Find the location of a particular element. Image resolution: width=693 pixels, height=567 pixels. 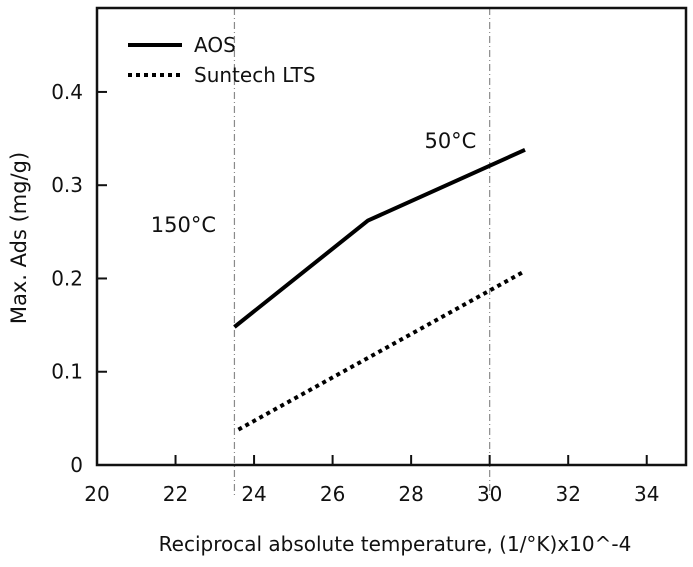

series-line-suntech-lts is located at coordinates (381, 350).